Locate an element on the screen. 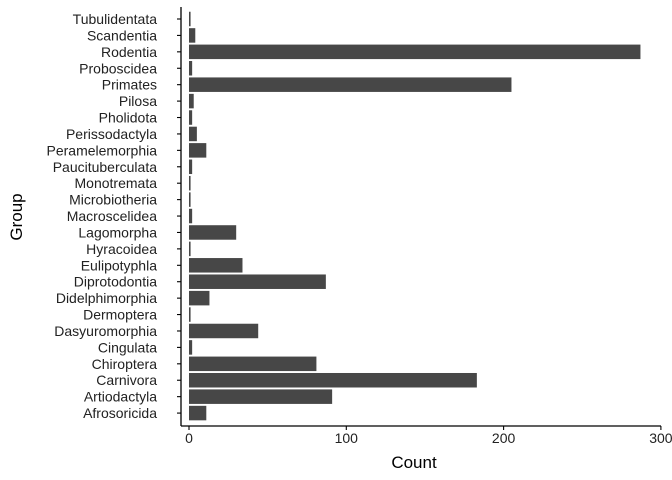 Image resolution: width=672 pixels, height=480 pixels. y-tick-label-pholidota: Pholidota is located at coordinates (128, 118).